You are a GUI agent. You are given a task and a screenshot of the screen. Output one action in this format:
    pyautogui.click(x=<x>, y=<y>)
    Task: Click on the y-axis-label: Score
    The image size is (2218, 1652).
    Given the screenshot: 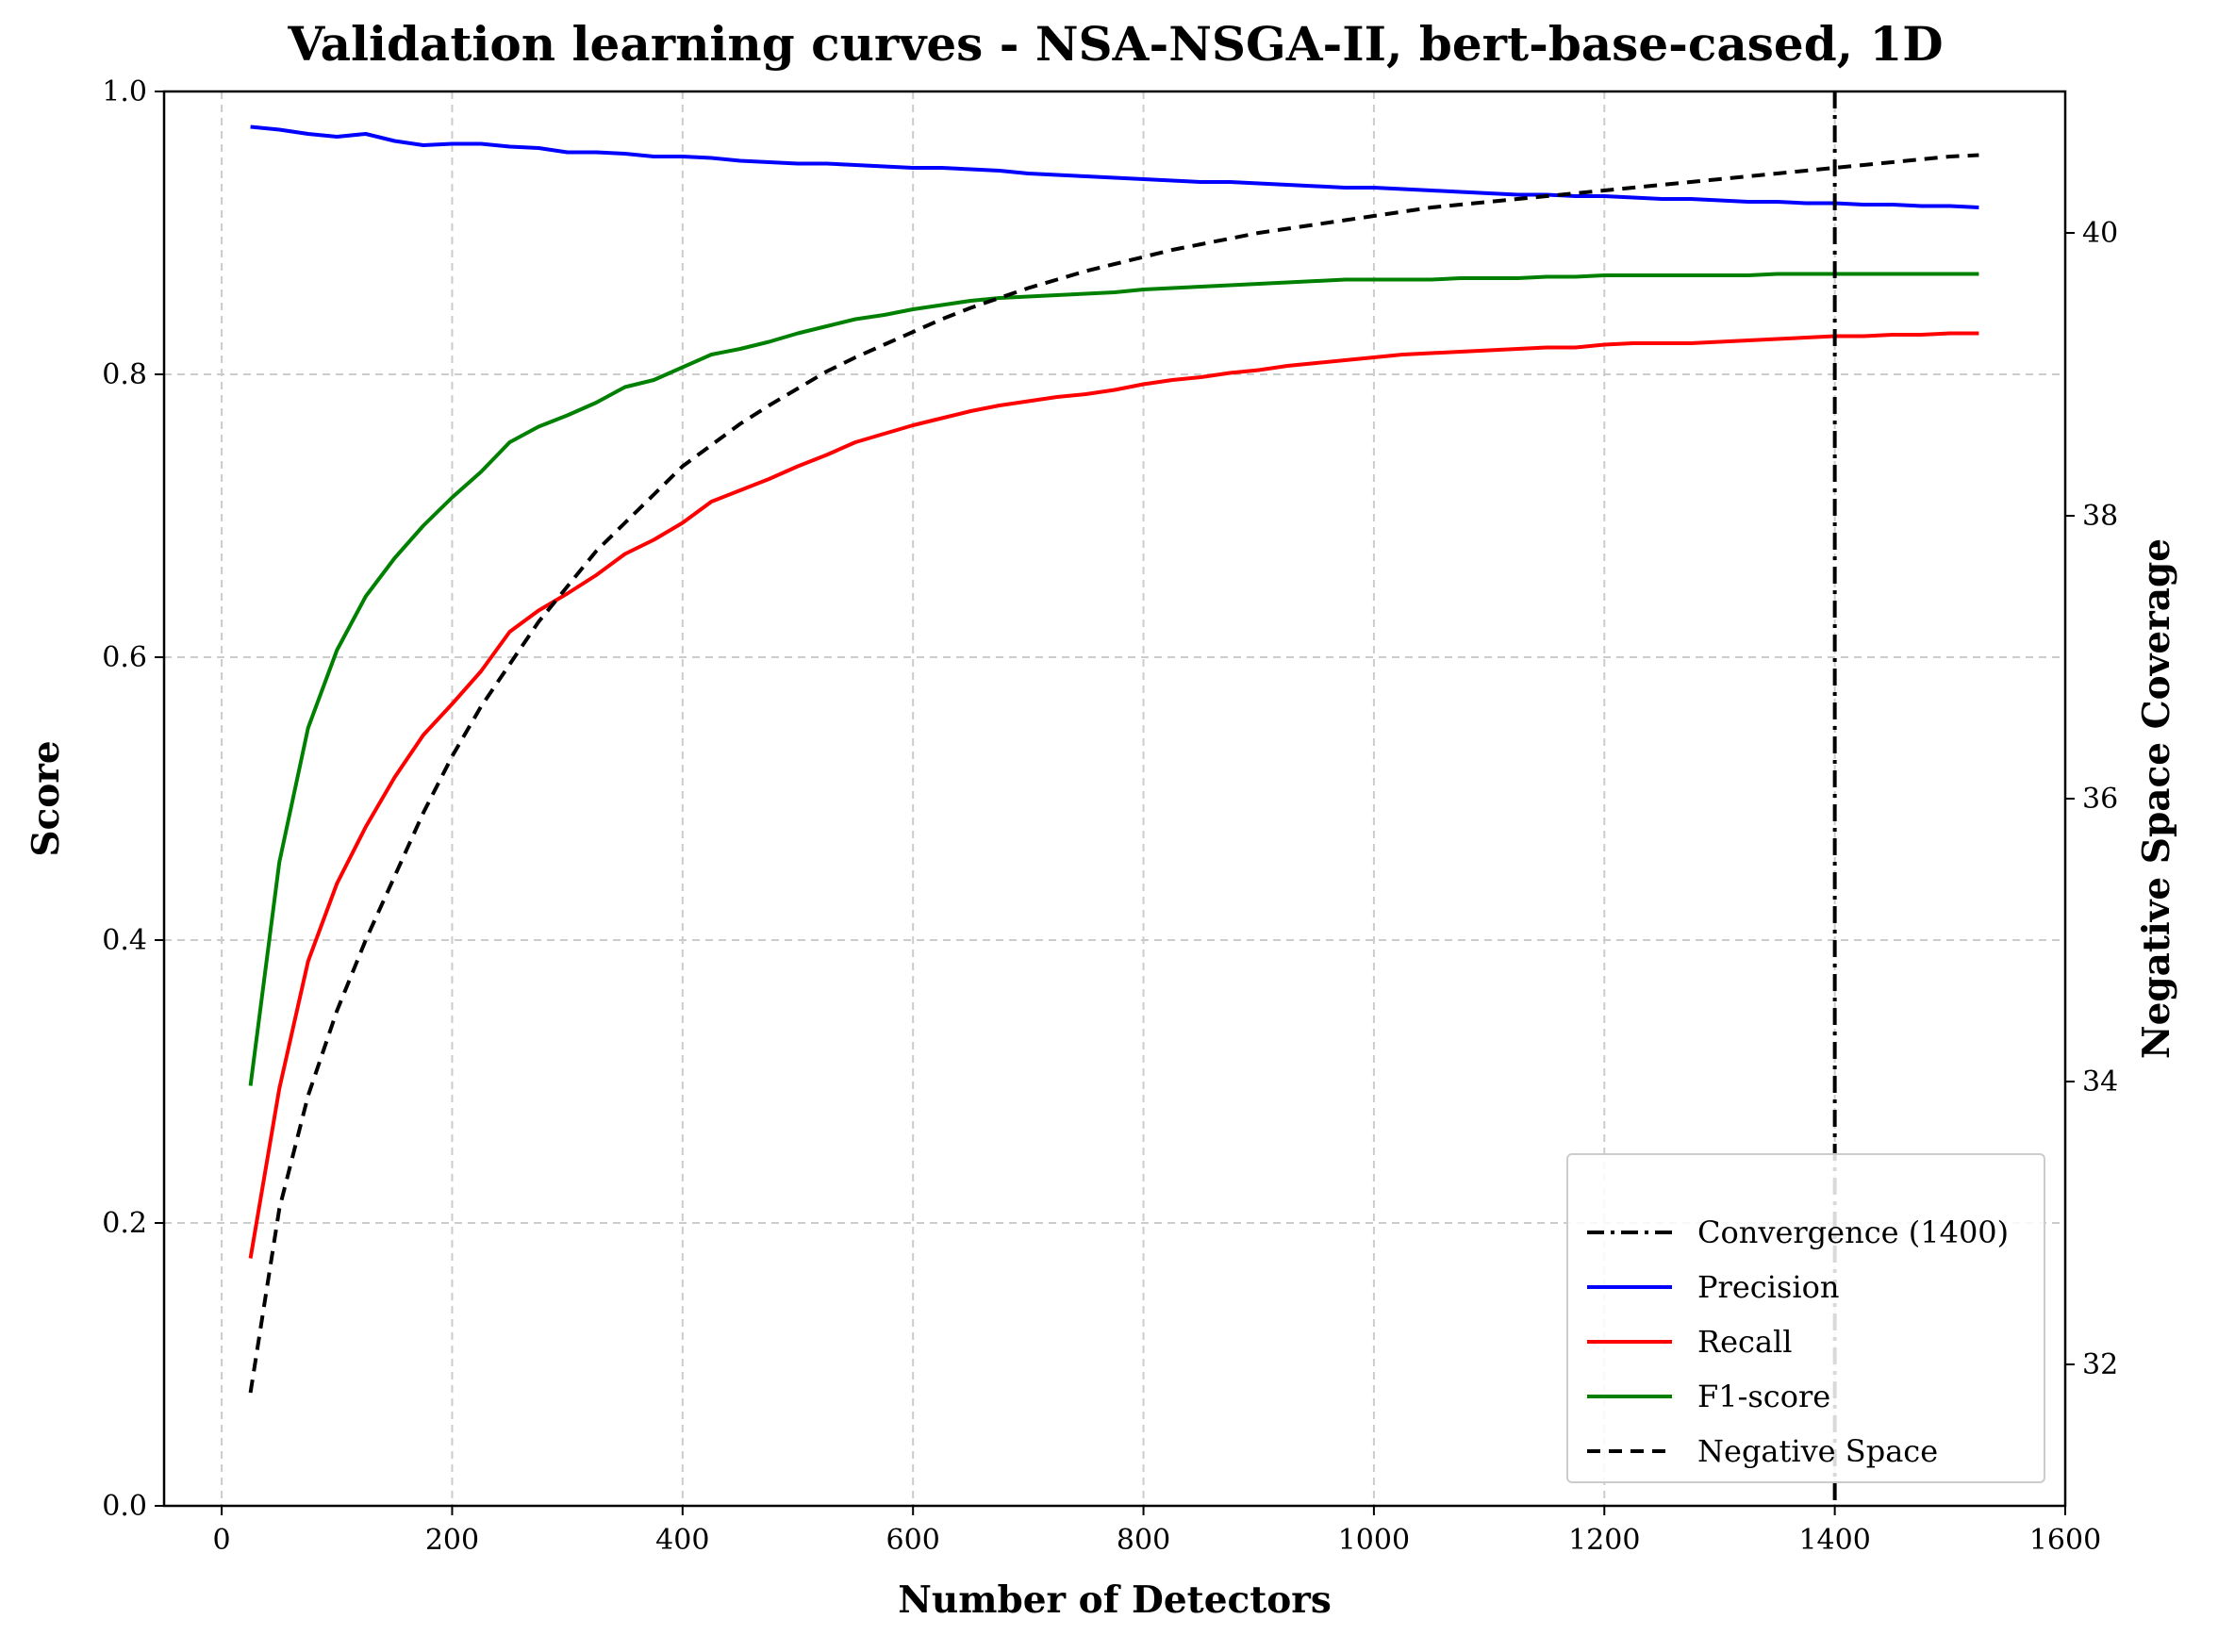 What is the action you would take?
    pyautogui.click(x=46, y=798)
    